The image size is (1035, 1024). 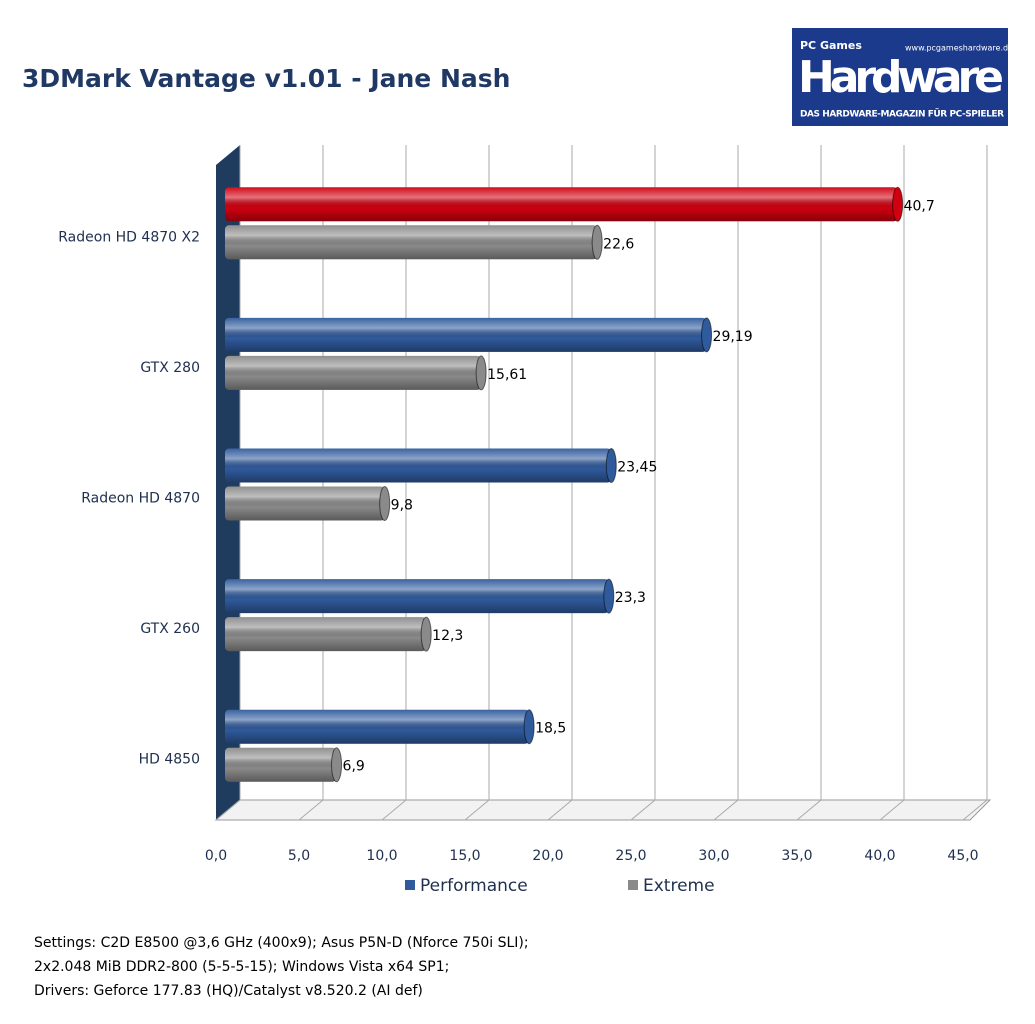 I want to click on logo-name: Hardware, so click(x=901, y=77).